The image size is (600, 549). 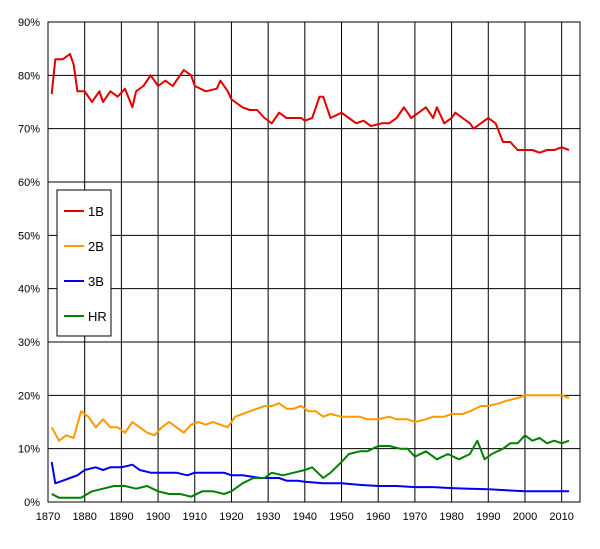 What do you see at coordinates (451, 517) in the screenshot?
I see `x-tick-label: 1980` at bounding box center [451, 517].